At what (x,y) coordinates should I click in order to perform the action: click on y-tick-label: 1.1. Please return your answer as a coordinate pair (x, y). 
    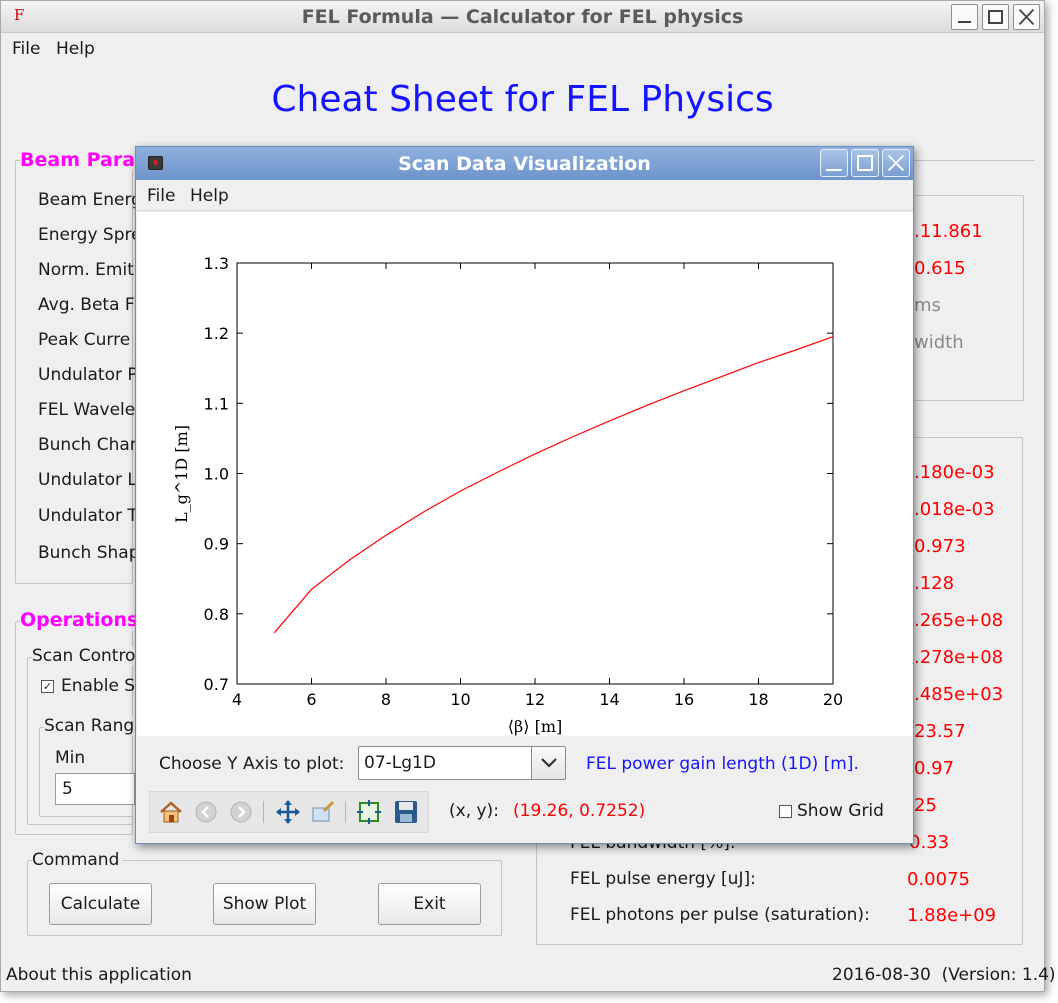
    Looking at the image, I should click on (216, 403).